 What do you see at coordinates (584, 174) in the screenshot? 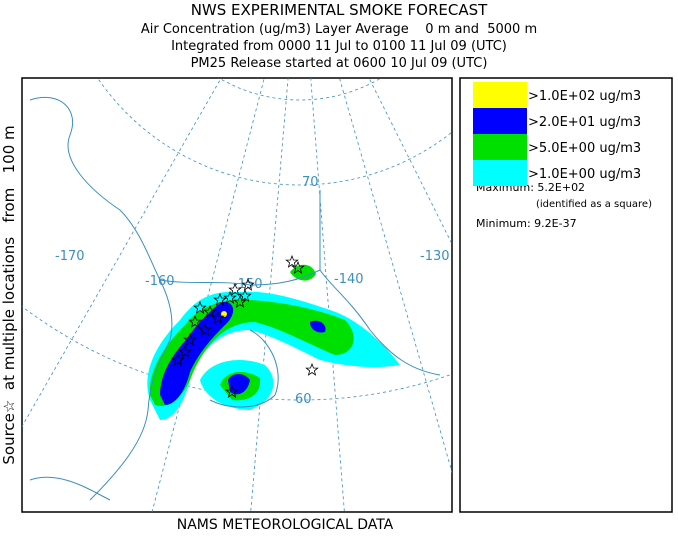
I see `legend-label: >1.0E+00 ug/m3` at bounding box center [584, 174].